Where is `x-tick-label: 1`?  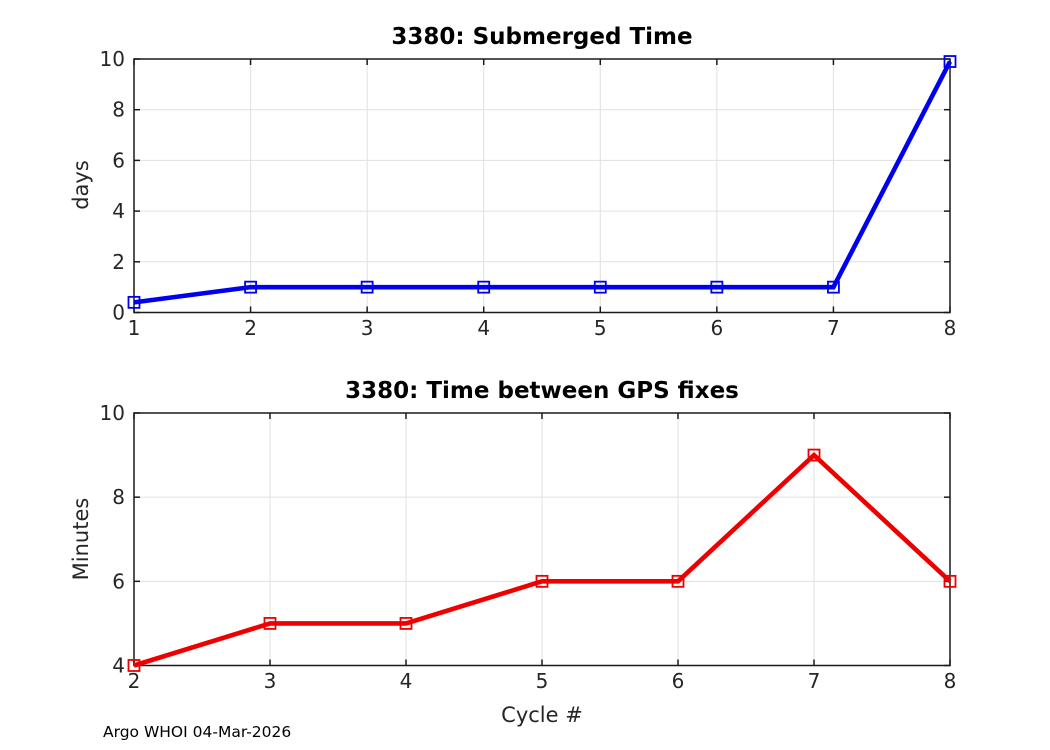
x-tick-label: 1 is located at coordinates (134, 328).